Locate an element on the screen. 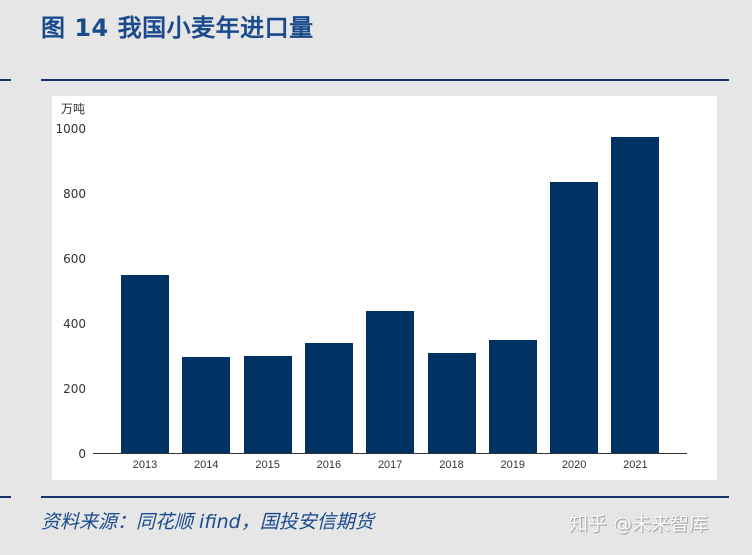 The height and width of the screenshot is (555, 752). y-tick-800: 800 is located at coordinates (74, 194).